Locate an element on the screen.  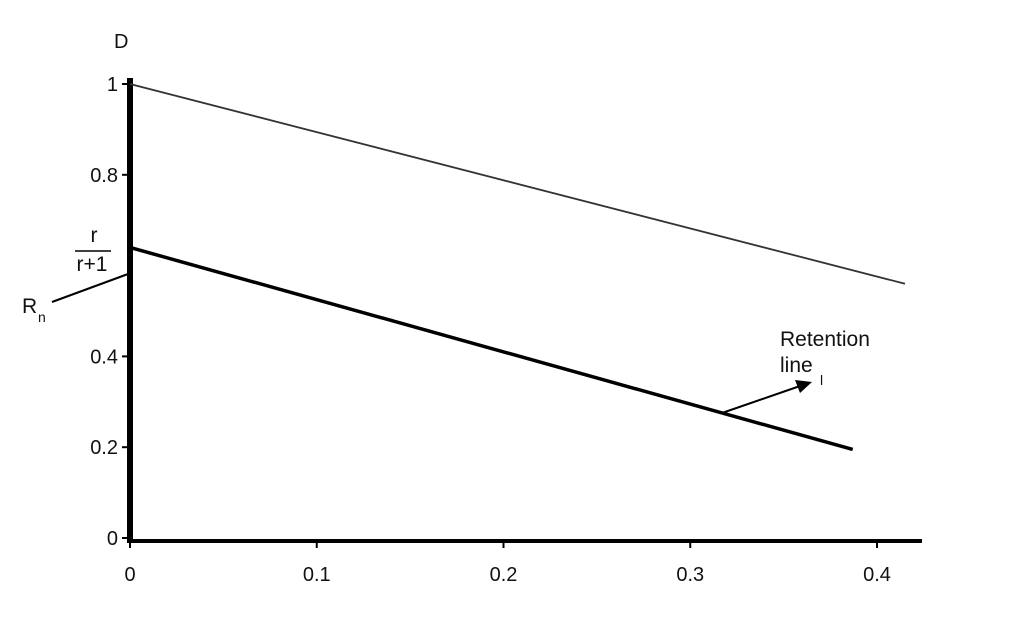
x-tick-label: 0.3 is located at coordinates (690, 575).